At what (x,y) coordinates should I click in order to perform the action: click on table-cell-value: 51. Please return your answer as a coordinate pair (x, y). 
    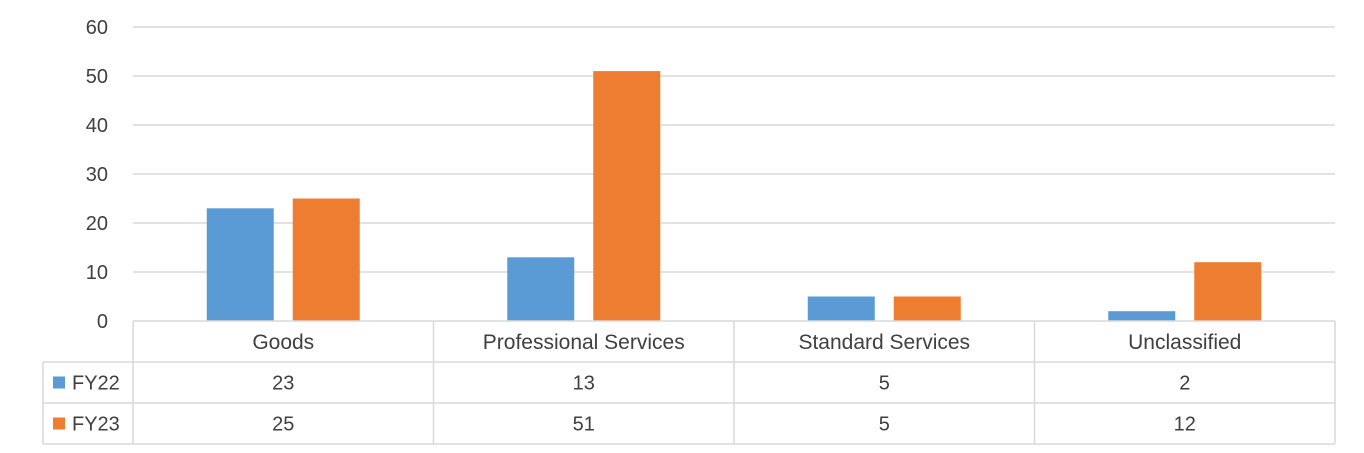
    Looking at the image, I should click on (584, 425).